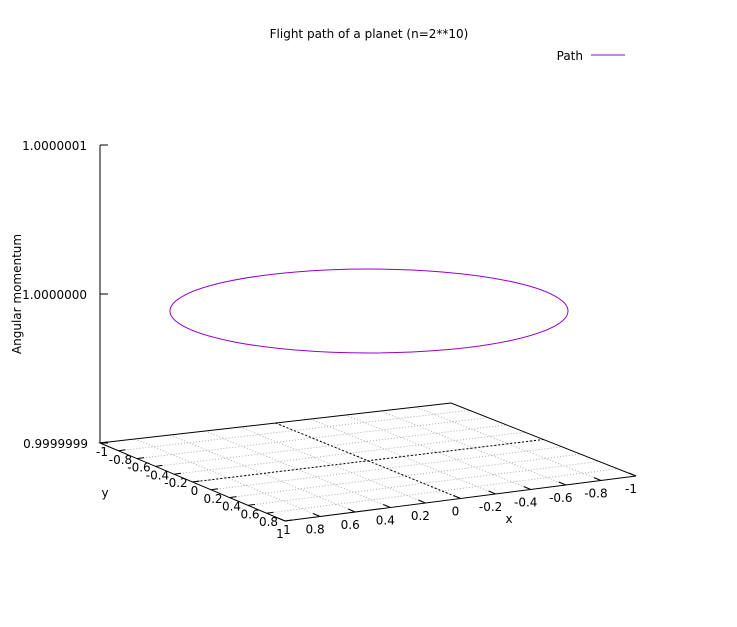 The image size is (737, 627). Describe the element at coordinates (54, 295) in the screenshot. I see `z-tick-label: 1.0000000` at that location.